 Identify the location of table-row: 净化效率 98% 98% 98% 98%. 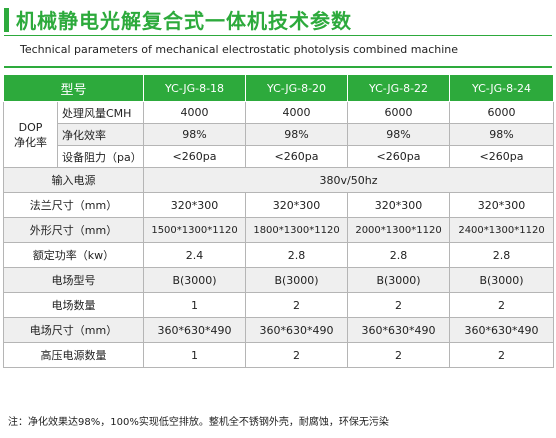
(279, 134).